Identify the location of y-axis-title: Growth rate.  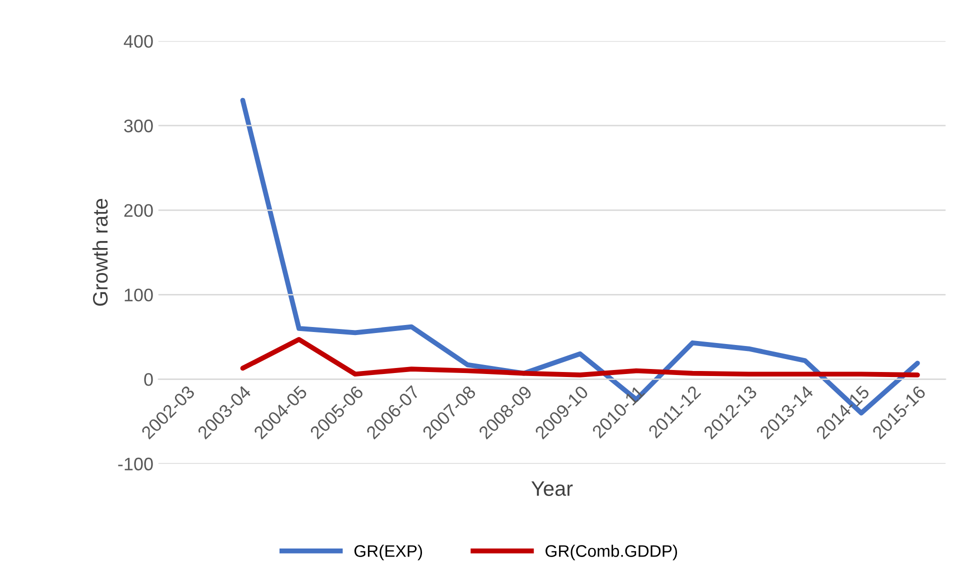
(100, 252).